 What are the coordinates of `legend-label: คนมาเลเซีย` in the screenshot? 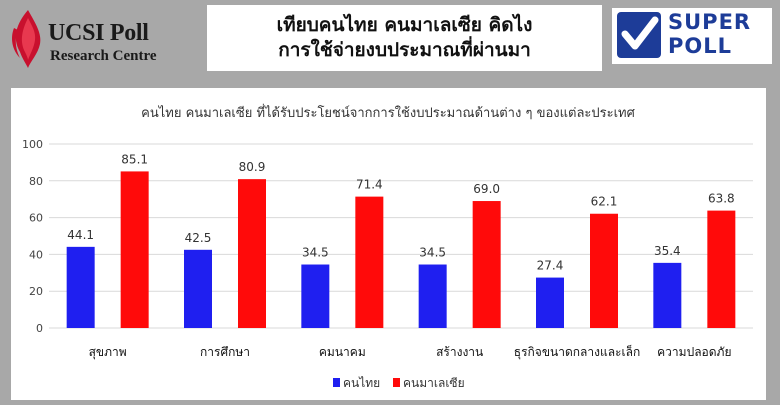 It's located at (434, 383).